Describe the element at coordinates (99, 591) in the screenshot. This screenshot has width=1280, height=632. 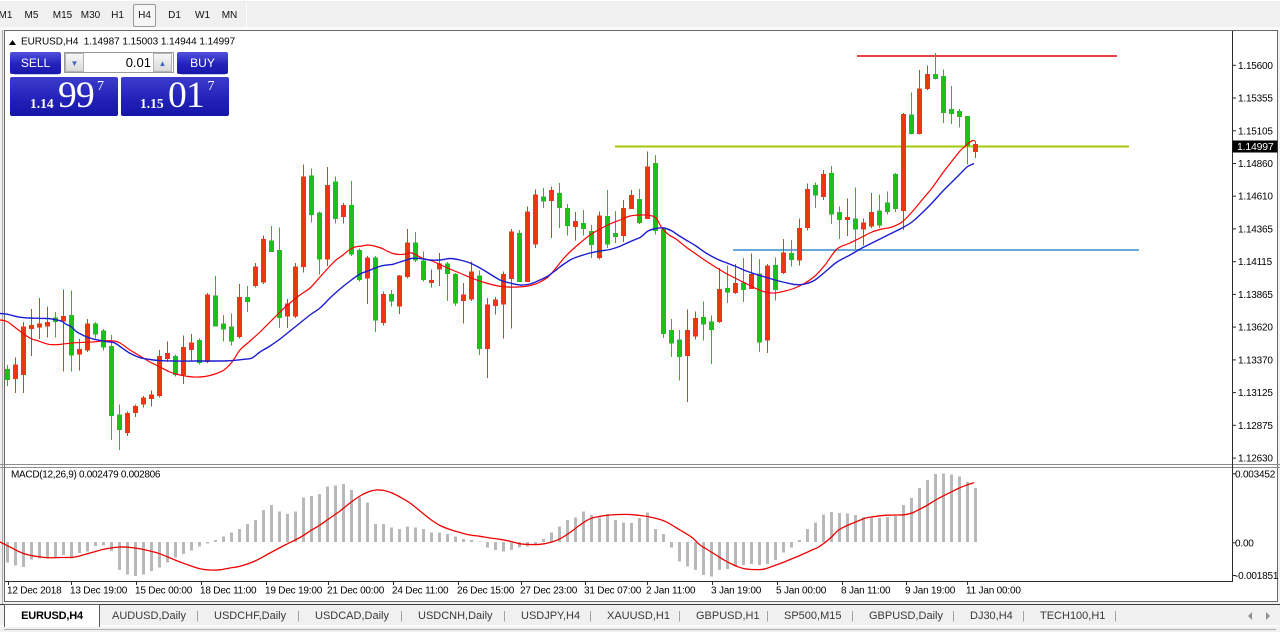
I see `svg-text: 13 Dec 19:00` at that location.